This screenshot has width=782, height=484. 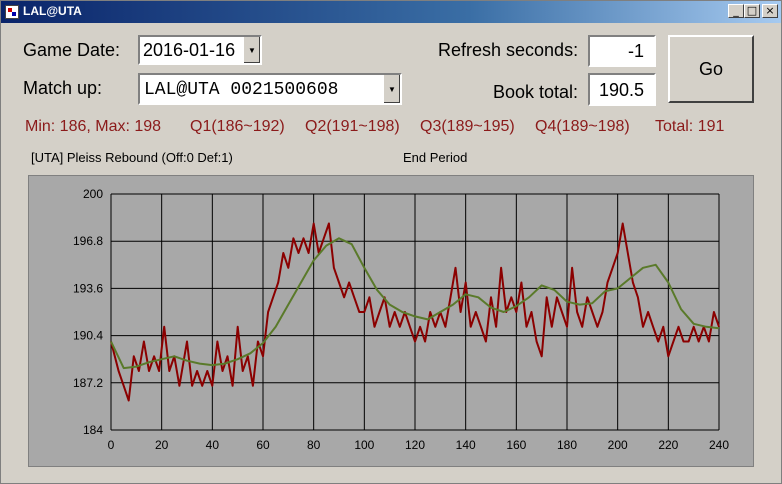 I want to click on app-icon, so click(x=12, y=12).